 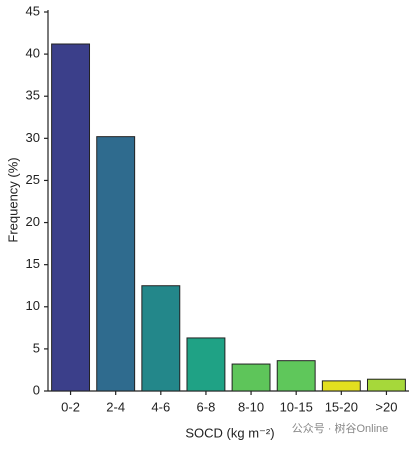 What do you see at coordinates (340, 428) in the screenshot?
I see `watermark: 公众号 · 树谷Online` at bounding box center [340, 428].